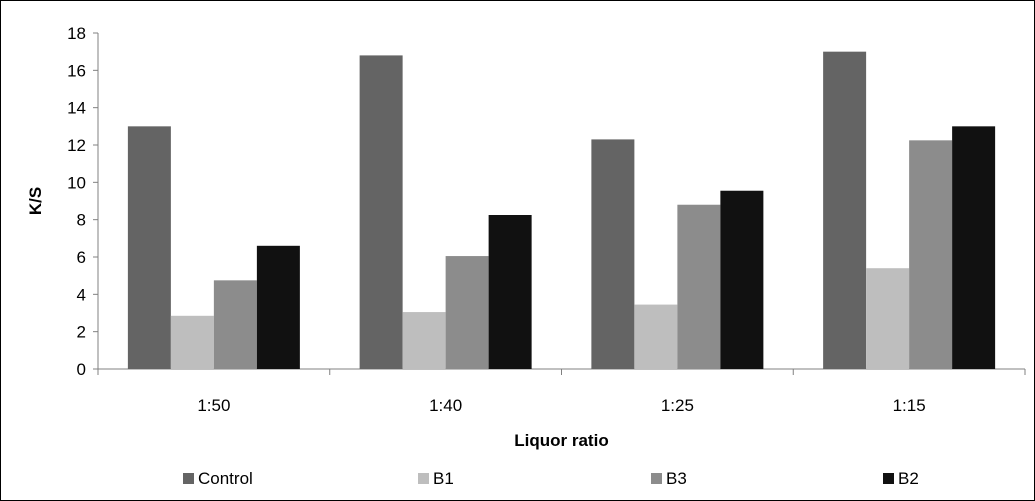 The width and height of the screenshot is (1035, 501). I want to click on legend: Control B1 B3 B2, so click(551, 478).